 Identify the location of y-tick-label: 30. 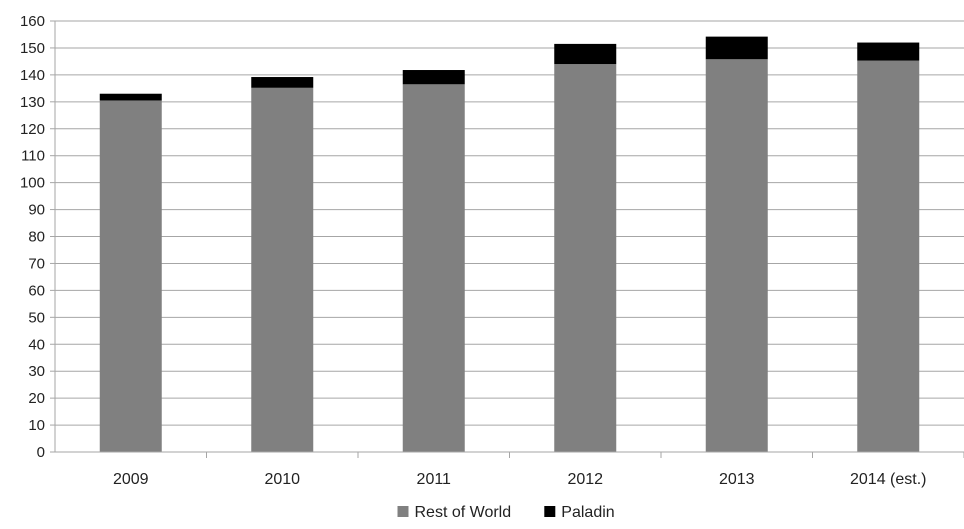
(36, 371).